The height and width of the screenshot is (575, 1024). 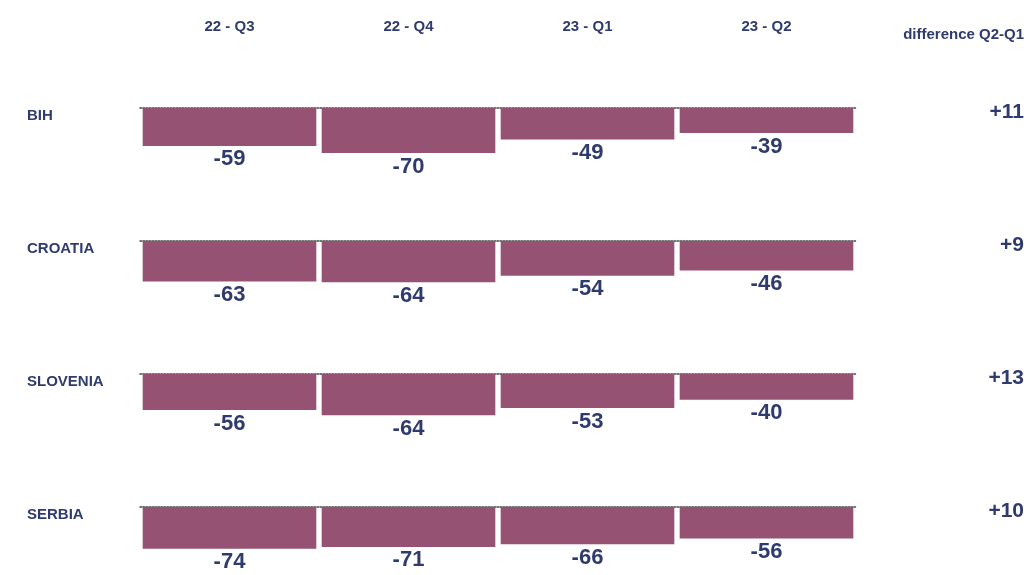 I want to click on x-tick-label: 22 - Q4, so click(x=409, y=25).